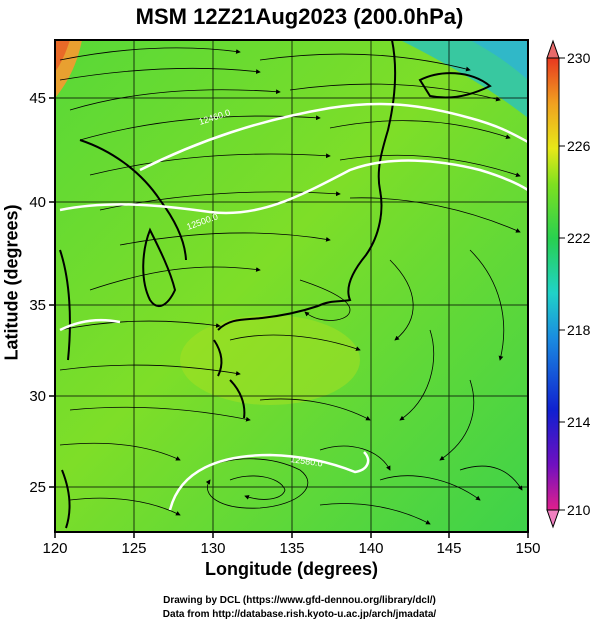 The image size is (599, 625). I want to click on y-tick-label: 45, so click(37, 98).